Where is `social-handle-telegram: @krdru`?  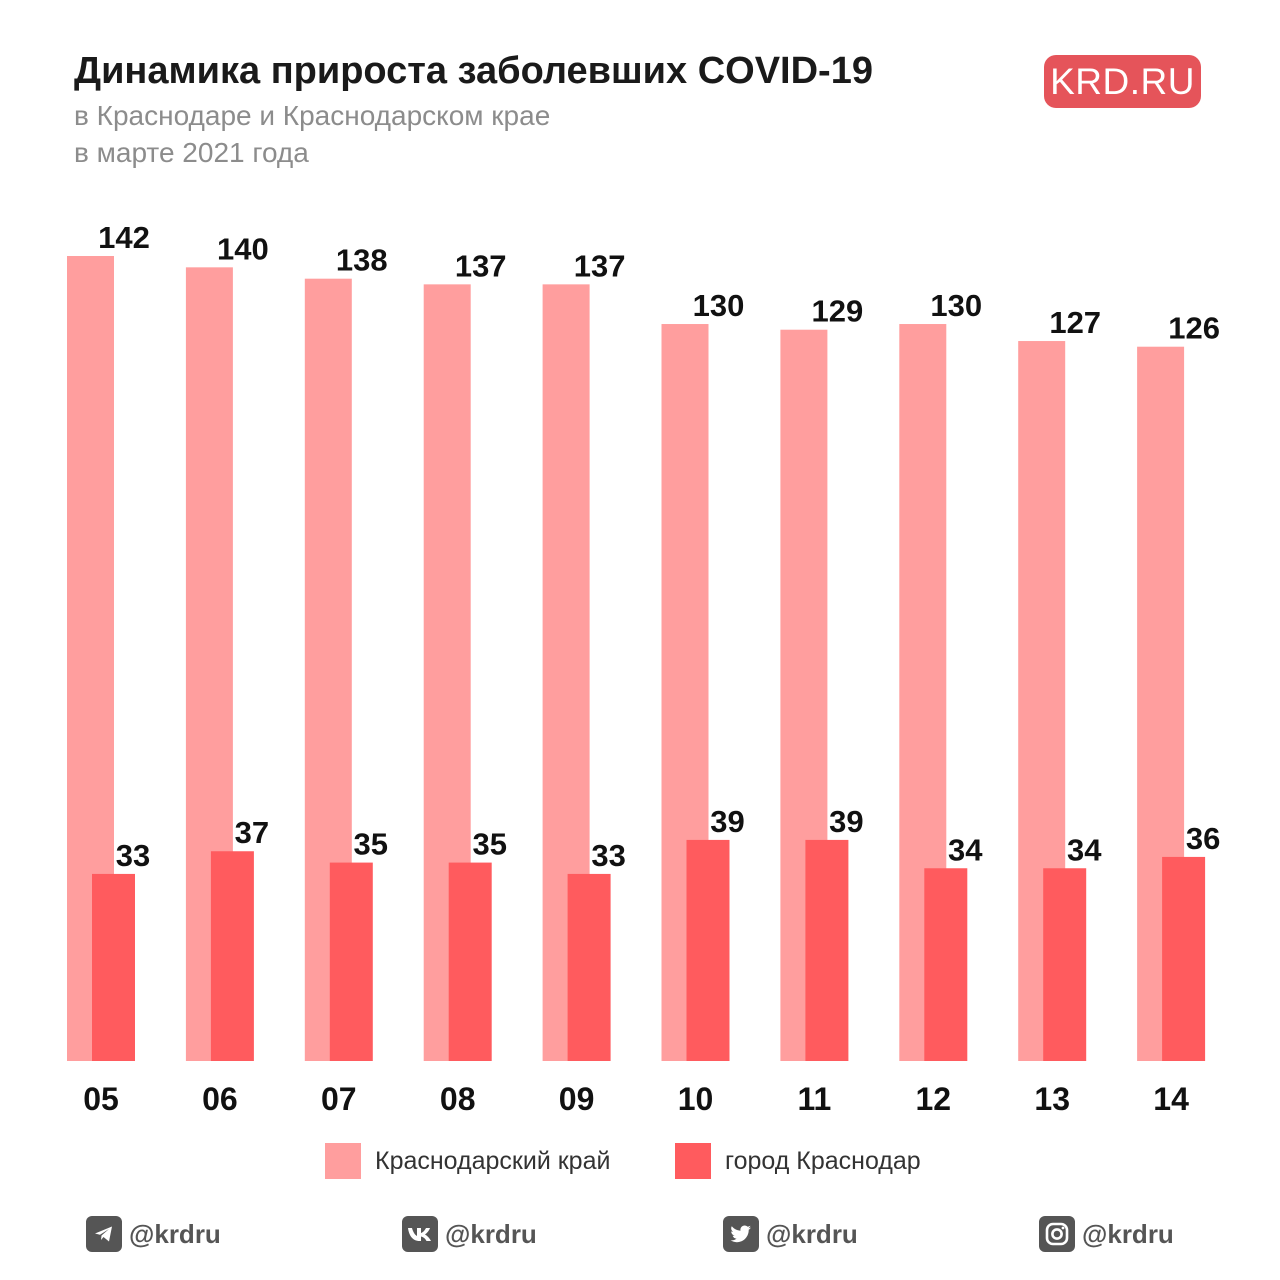 social-handle-telegram: @krdru is located at coordinates (175, 1233).